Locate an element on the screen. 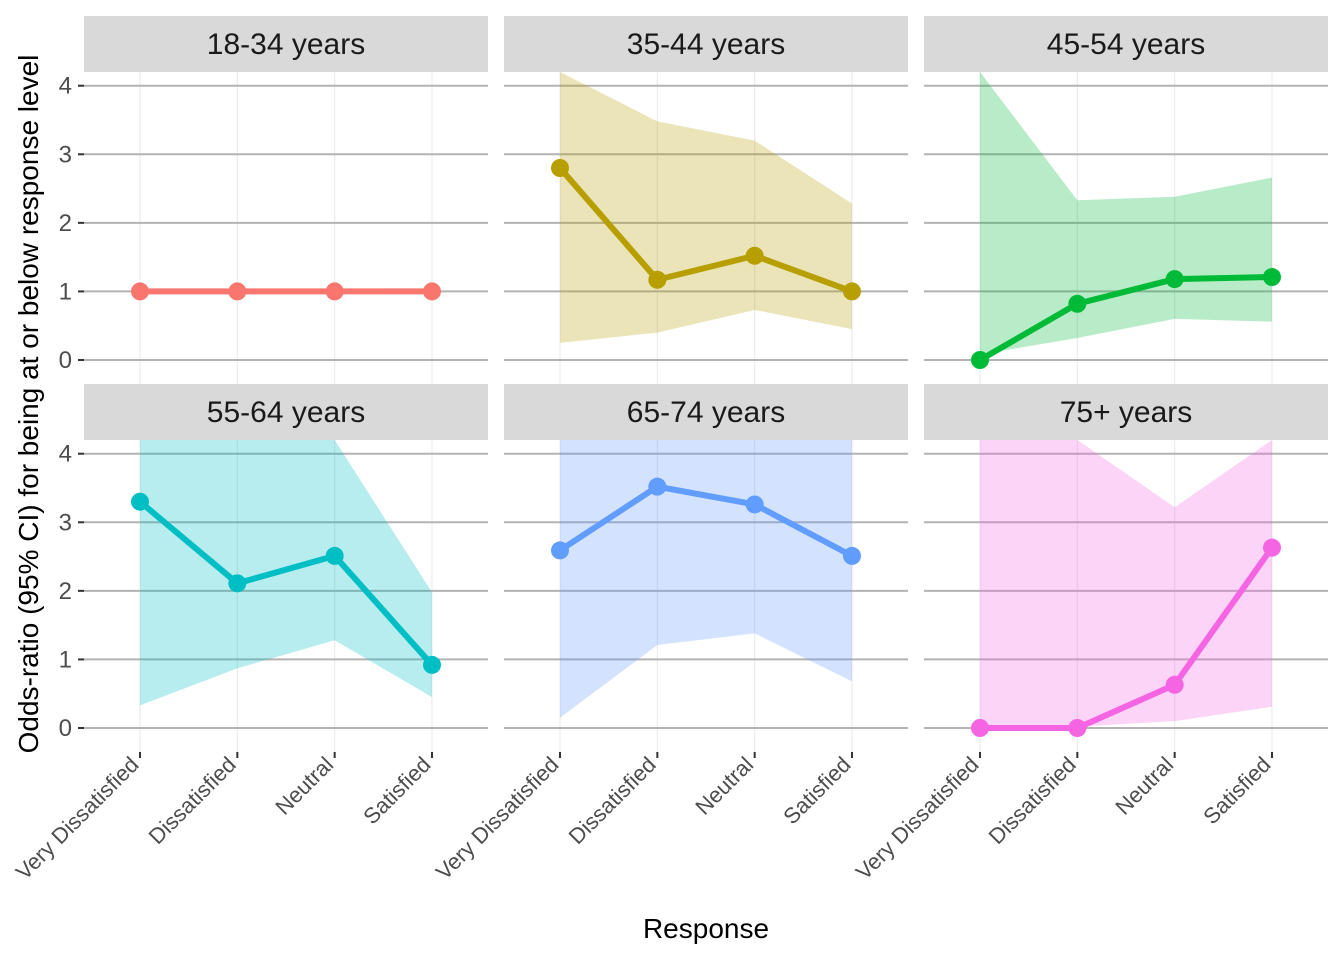 The height and width of the screenshot is (965, 1344). panel-title: 35-44 years is located at coordinates (706, 44).